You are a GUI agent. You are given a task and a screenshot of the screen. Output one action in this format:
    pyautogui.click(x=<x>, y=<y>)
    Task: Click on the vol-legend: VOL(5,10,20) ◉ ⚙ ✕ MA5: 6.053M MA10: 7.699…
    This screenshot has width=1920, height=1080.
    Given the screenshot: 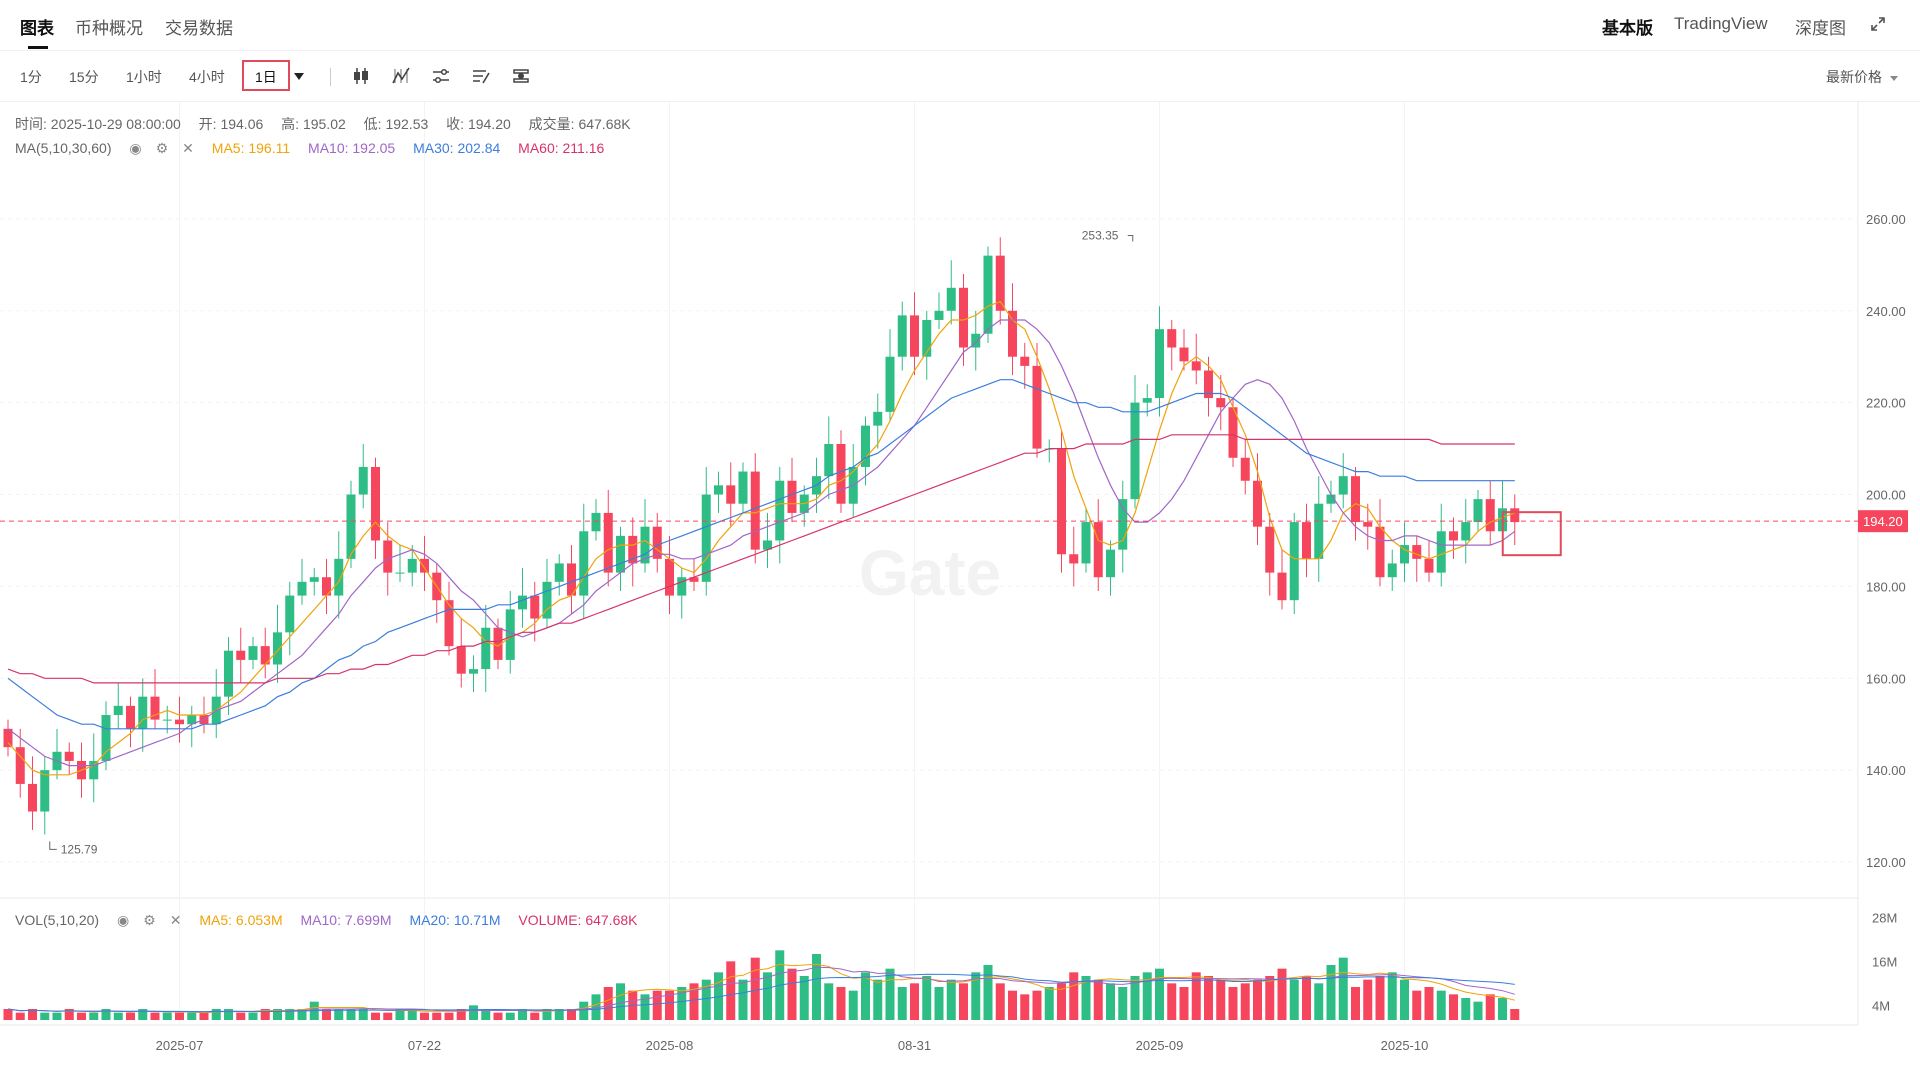 What is the action you would take?
    pyautogui.click(x=333, y=920)
    